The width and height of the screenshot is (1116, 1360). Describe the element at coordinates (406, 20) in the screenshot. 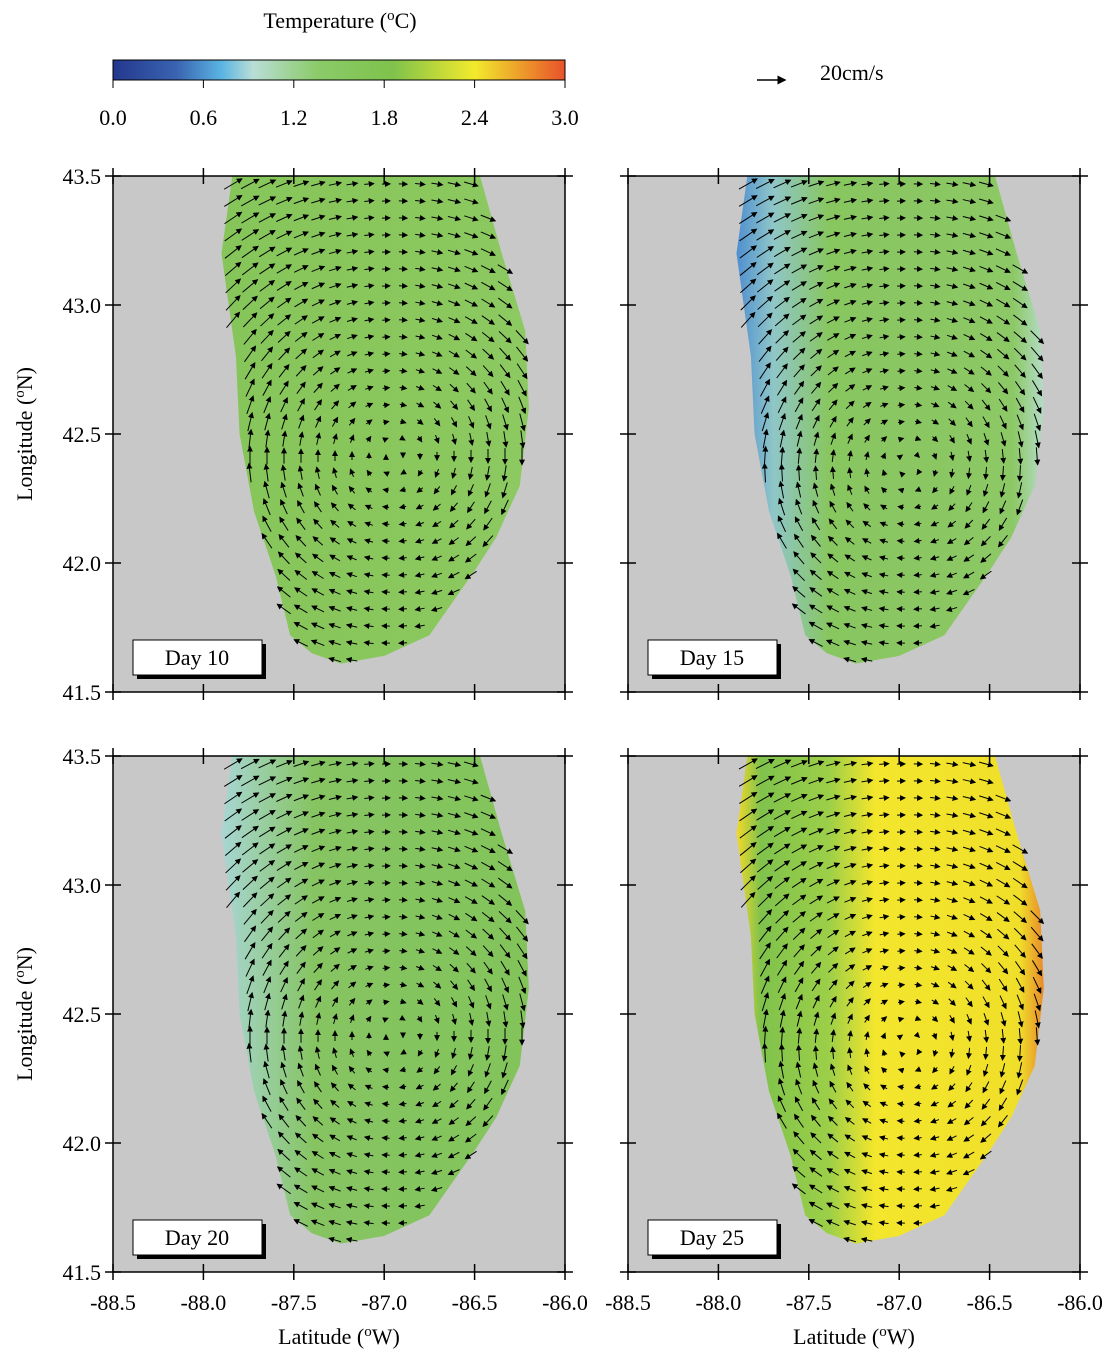

I see `text: C)` at that location.